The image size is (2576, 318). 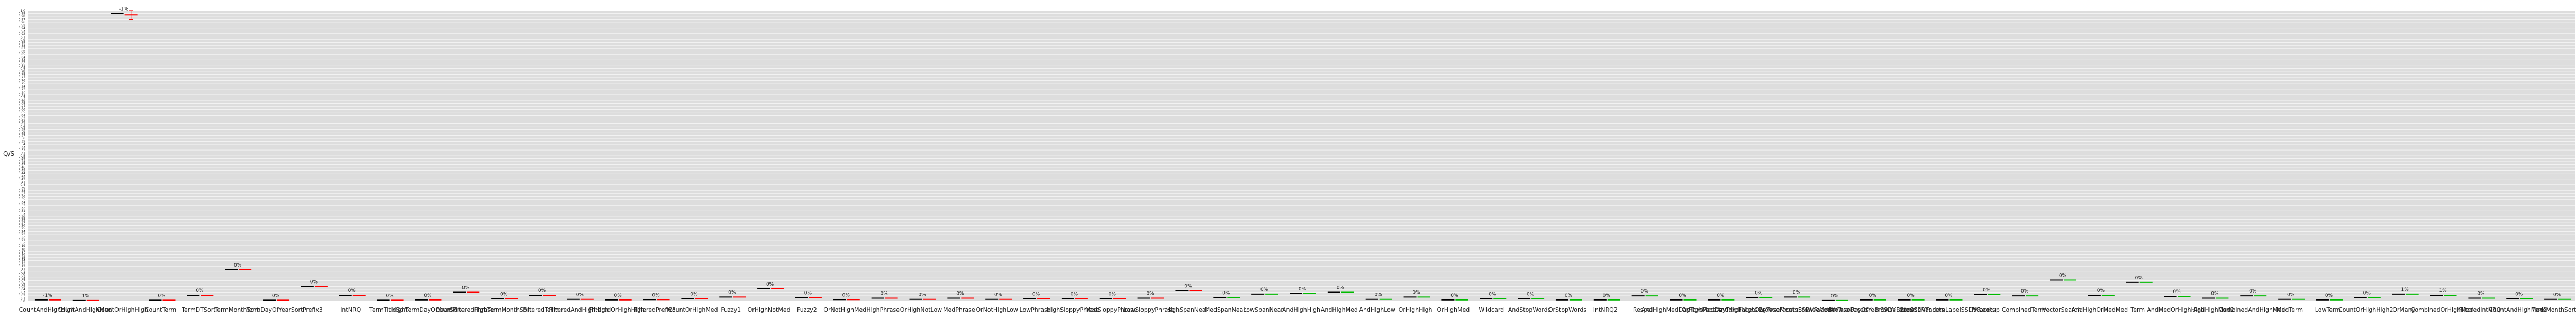 What do you see at coordinates (1339, 309) in the screenshot?
I see `x-tick-label: AndHighMed` at bounding box center [1339, 309].